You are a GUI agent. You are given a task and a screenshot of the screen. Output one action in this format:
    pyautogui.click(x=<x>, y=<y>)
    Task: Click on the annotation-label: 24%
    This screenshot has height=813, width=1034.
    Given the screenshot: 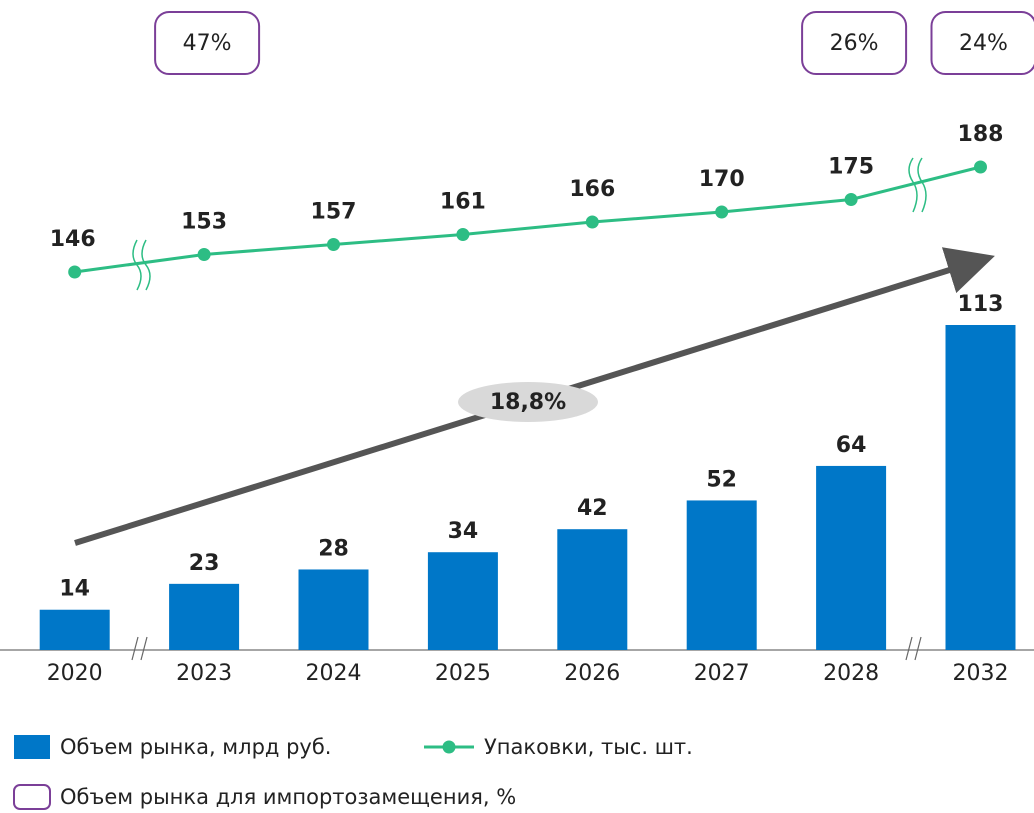 What is the action you would take?
    pyautogui.click(x=983, y=43)
    